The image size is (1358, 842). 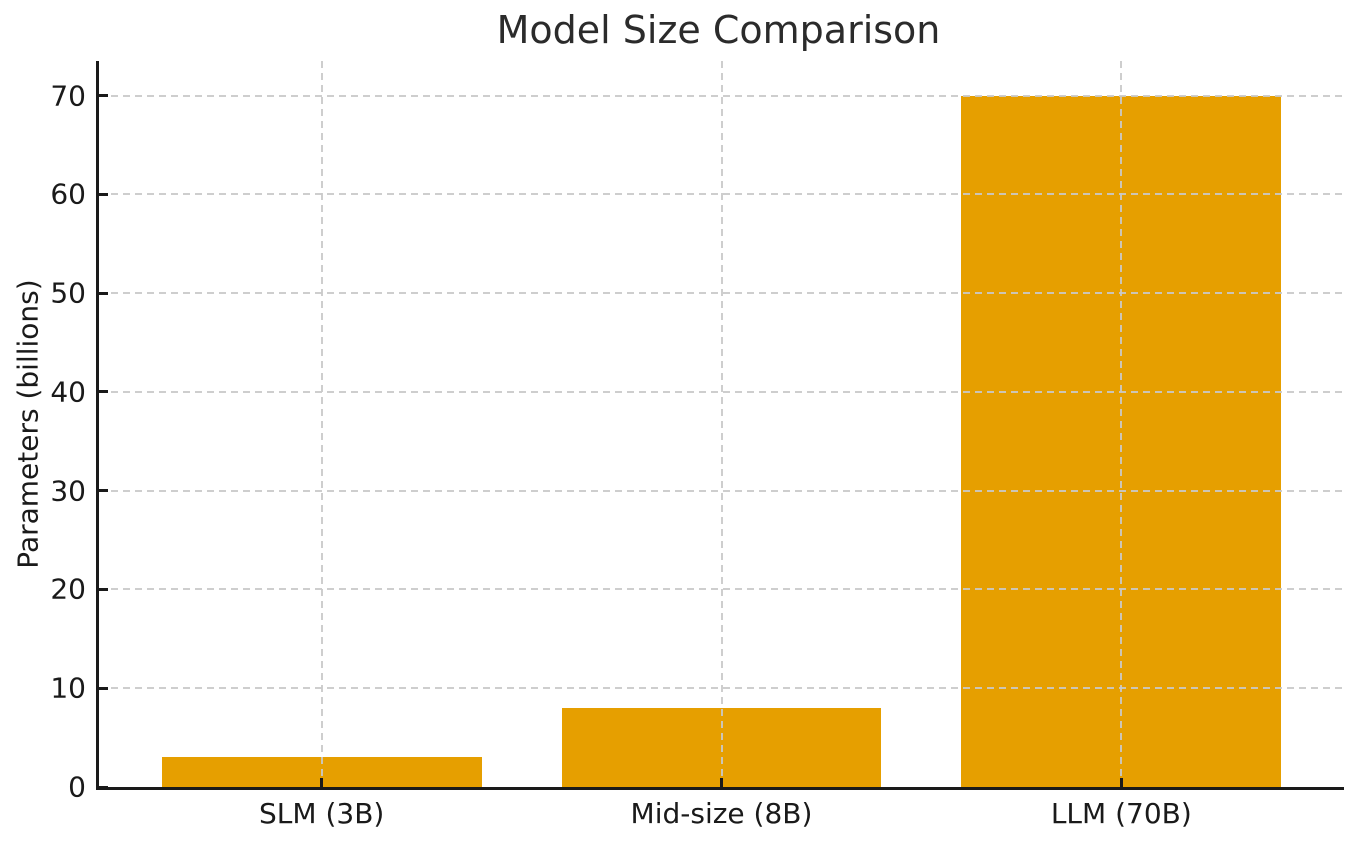 What do you see at coordinates (322, 813) in the screenshot?
I see `x-tick-label-0: SLM (3B)` at bounding box center [322, 813].